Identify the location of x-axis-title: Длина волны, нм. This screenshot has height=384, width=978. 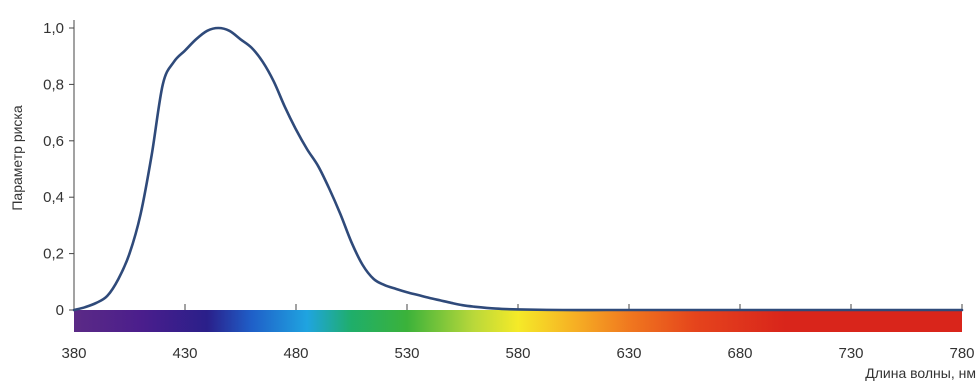
(920, 373).